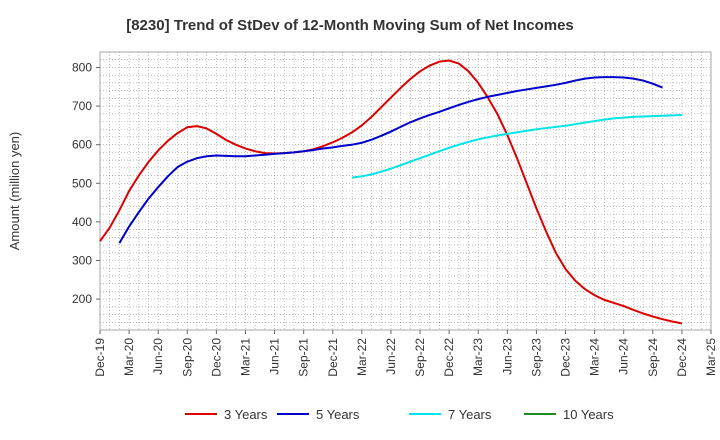 The height and width of the screenshot is (440, 720). What do you see at coordinates (304, 357) in the screenshot?
I see `x-tick-label: Sep-21` at bounding box center [304, 357].